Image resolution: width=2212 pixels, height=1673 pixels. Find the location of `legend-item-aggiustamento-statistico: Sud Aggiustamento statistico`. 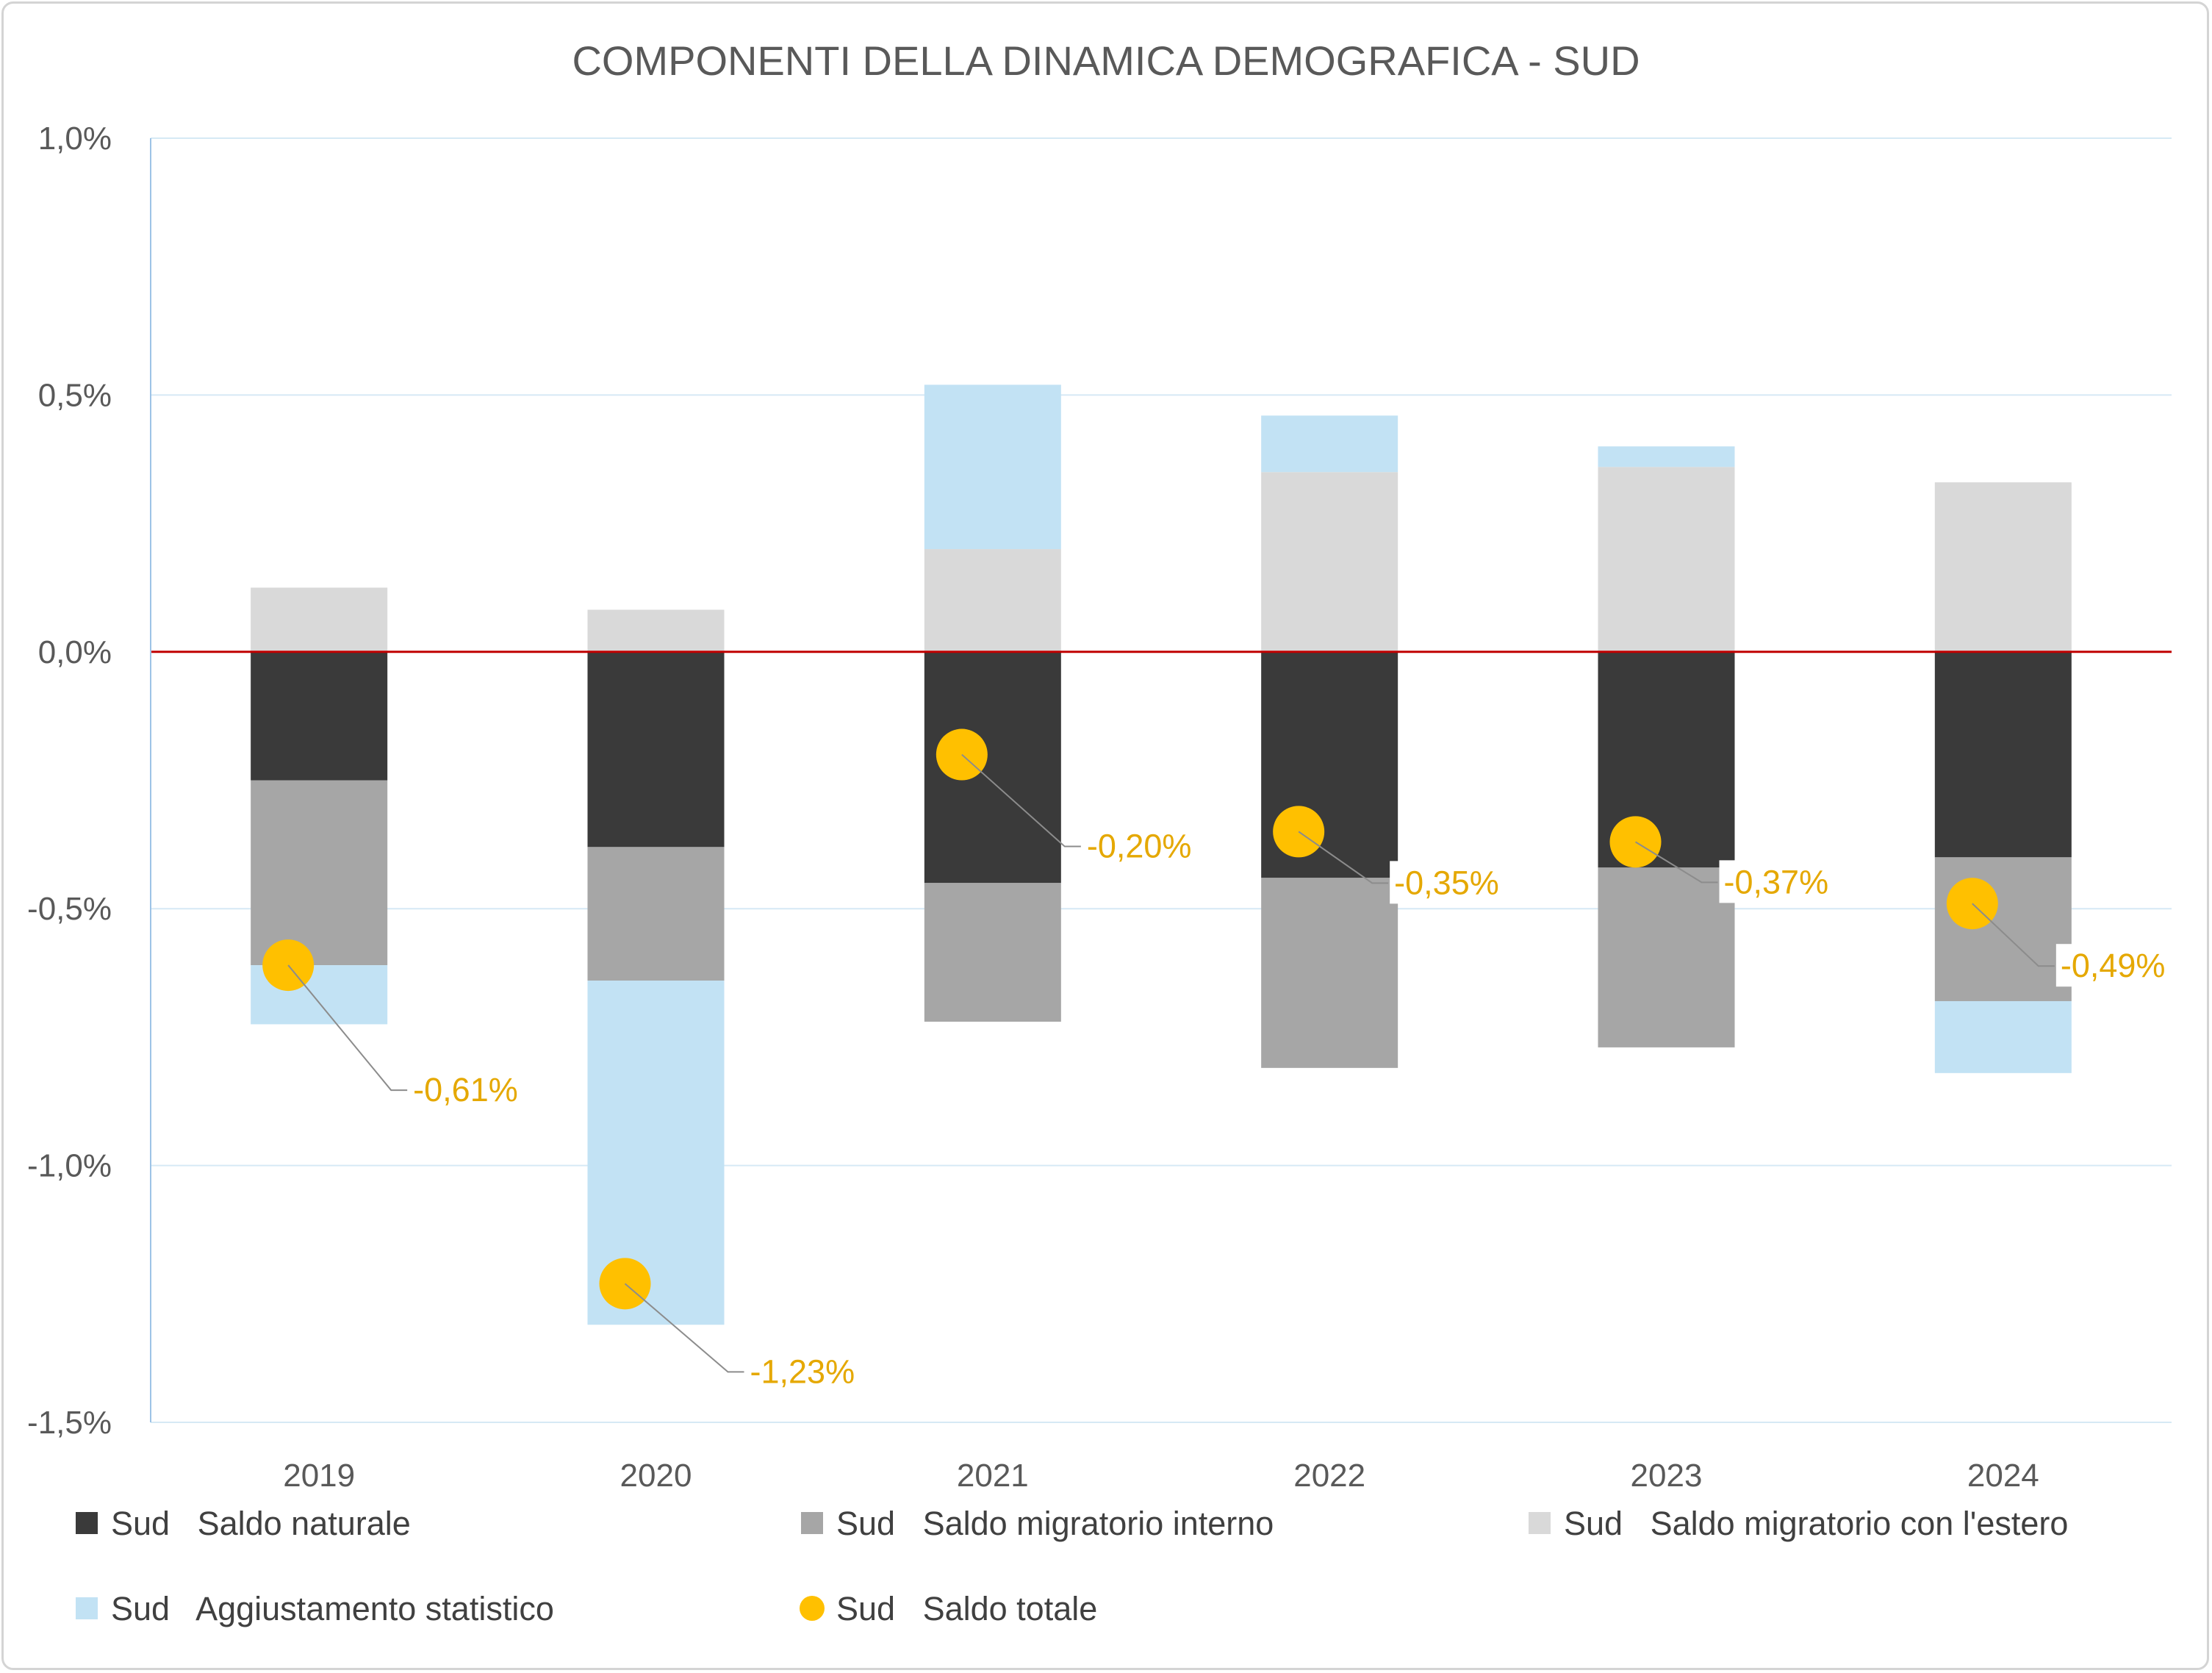

legend-item-aggiustamento-statistico: Sud Aggiustamento statistico is located at coordinates (315, 1609).